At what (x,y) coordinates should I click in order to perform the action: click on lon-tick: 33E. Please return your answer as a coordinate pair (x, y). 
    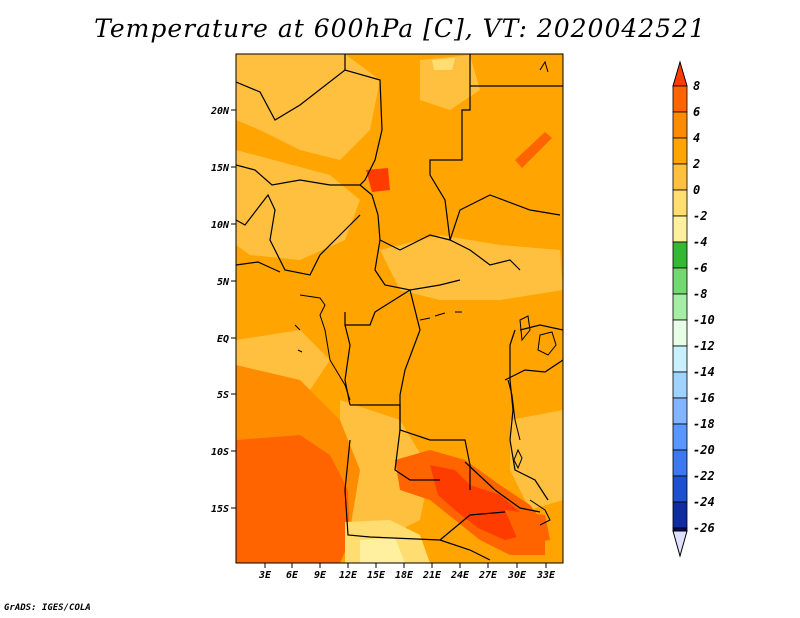
    Looking at the image, I should click on (546, 572).